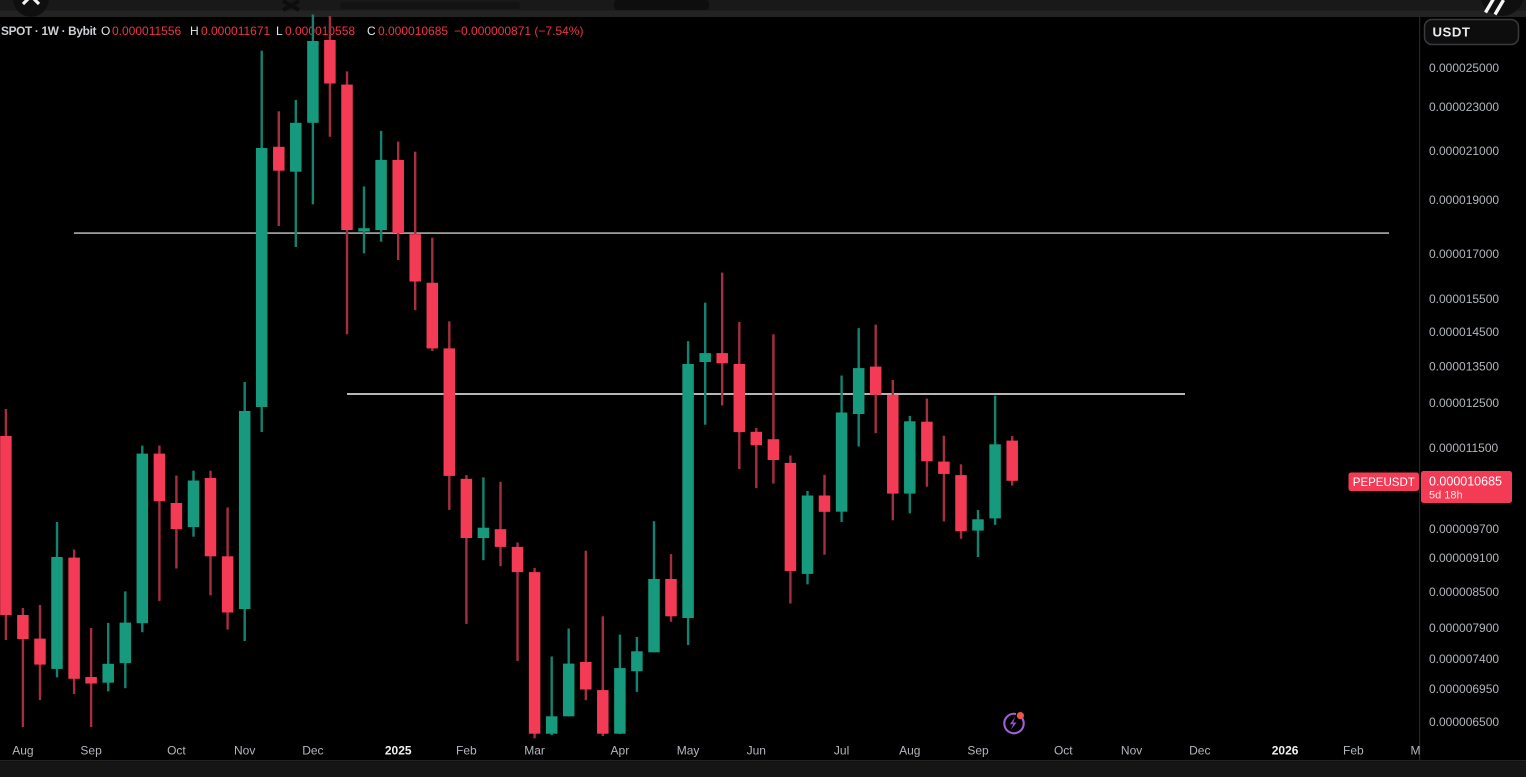 Image resolution: width=1526 pixels, height=777 pixels. I want to click on svg-text: Jul, so click(841, 751).